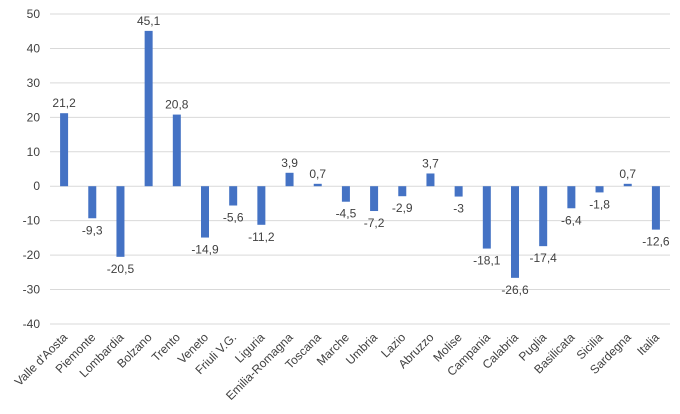  I want to click on data-label: -3, so click(458, 209).